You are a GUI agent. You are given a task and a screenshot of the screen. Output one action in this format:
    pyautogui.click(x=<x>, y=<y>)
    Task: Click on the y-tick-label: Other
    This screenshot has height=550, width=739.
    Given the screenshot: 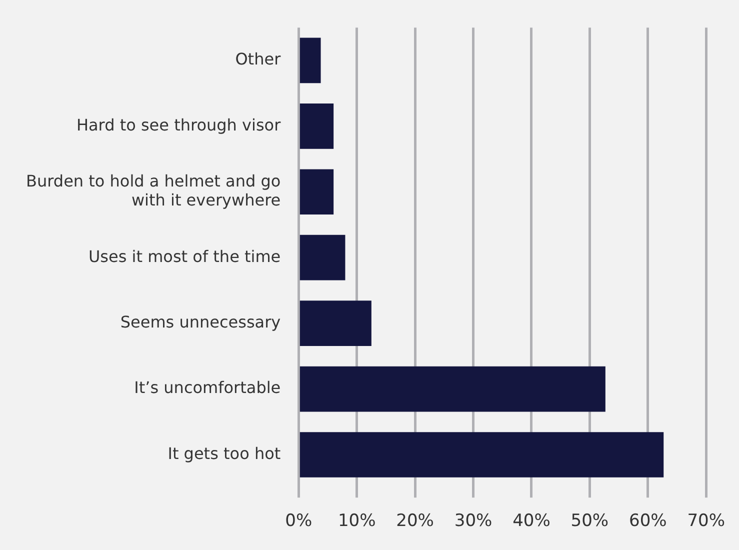 What is the action you would take?
    pyautogui.click(x=258, y=59)
    